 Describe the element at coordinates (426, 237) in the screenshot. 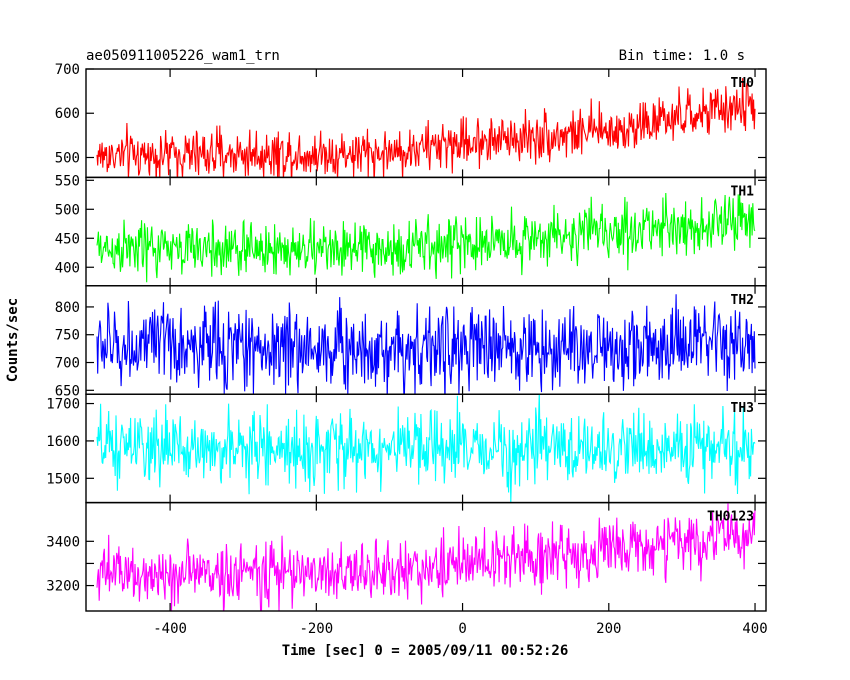

I see `series-th1` at that location.